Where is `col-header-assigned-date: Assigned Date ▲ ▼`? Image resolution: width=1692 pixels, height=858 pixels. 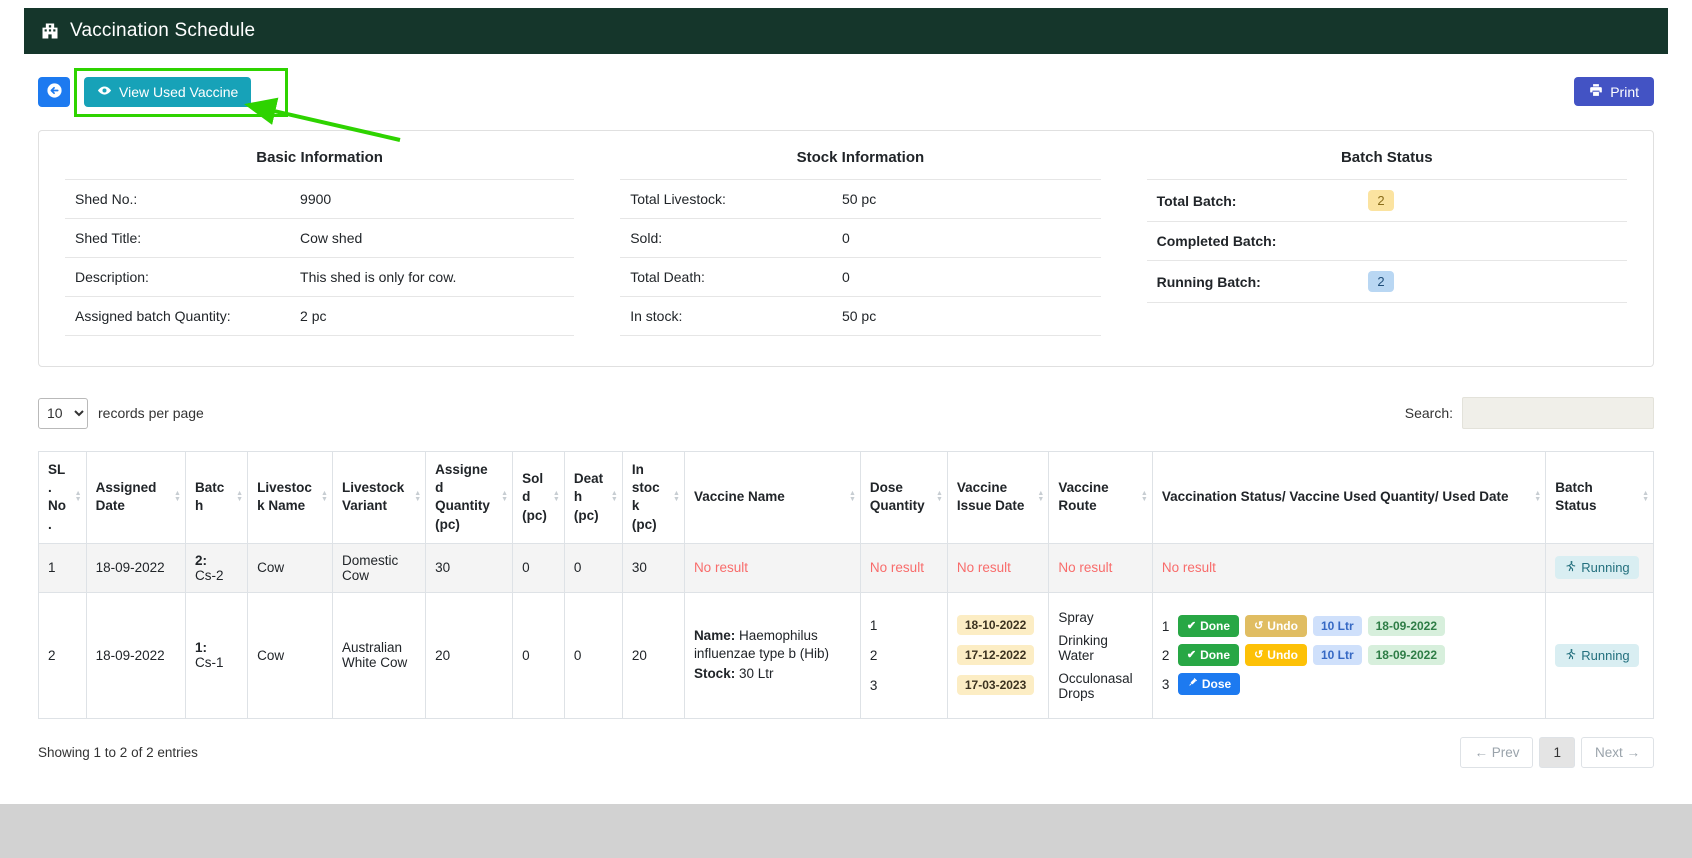 col-header-assigned-date: Assigned Date ▲ ▼ is located at coordinates (135, 497).